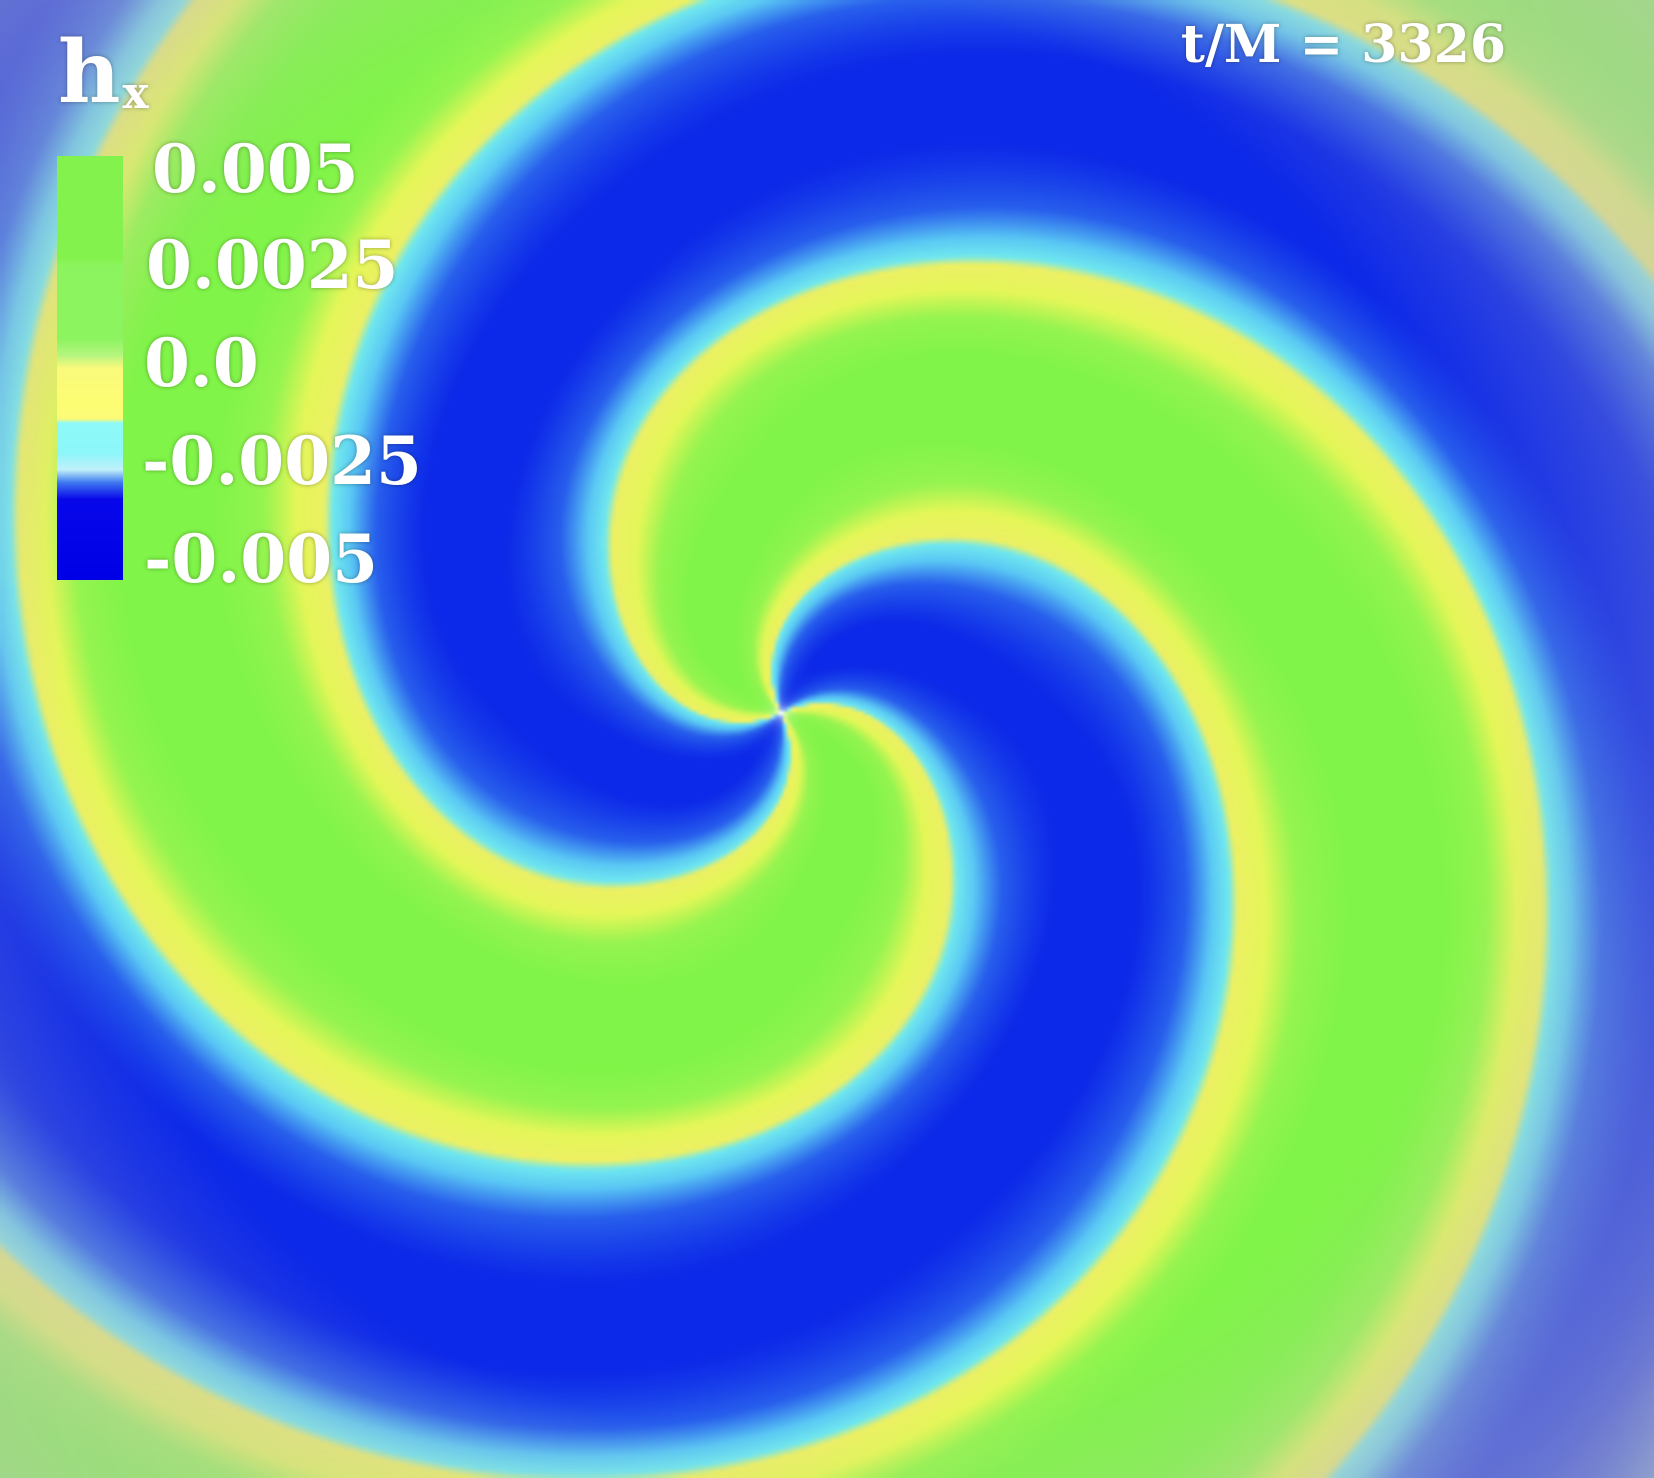 The image size is (1654, 1478). I want to click on colorbar-tick-label: 0.0, so click(201, 363).